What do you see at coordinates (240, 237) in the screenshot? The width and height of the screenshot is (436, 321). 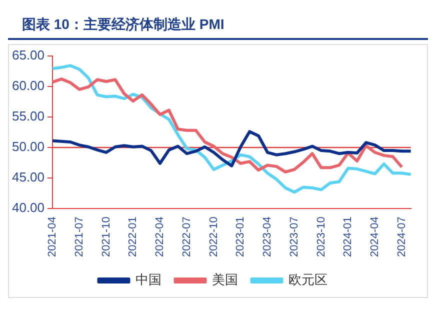 I see `x-tick-label: 2023-01` at bounding box center [240, 237].